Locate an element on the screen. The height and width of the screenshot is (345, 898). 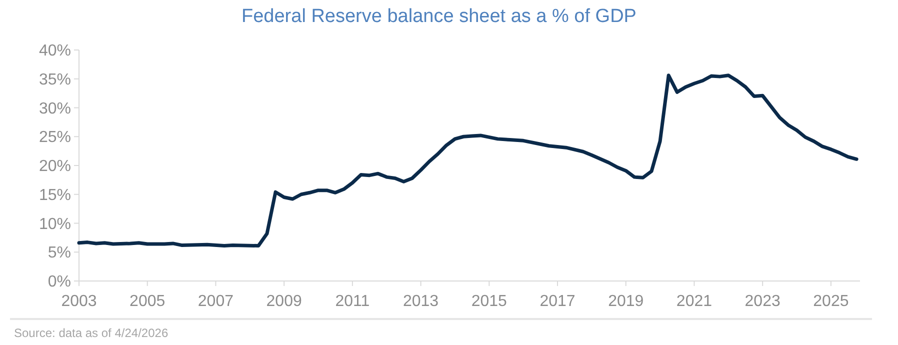
chart-title: Federal Reserve balance sheet as a % of GDP is located at coordinates (439, 16).